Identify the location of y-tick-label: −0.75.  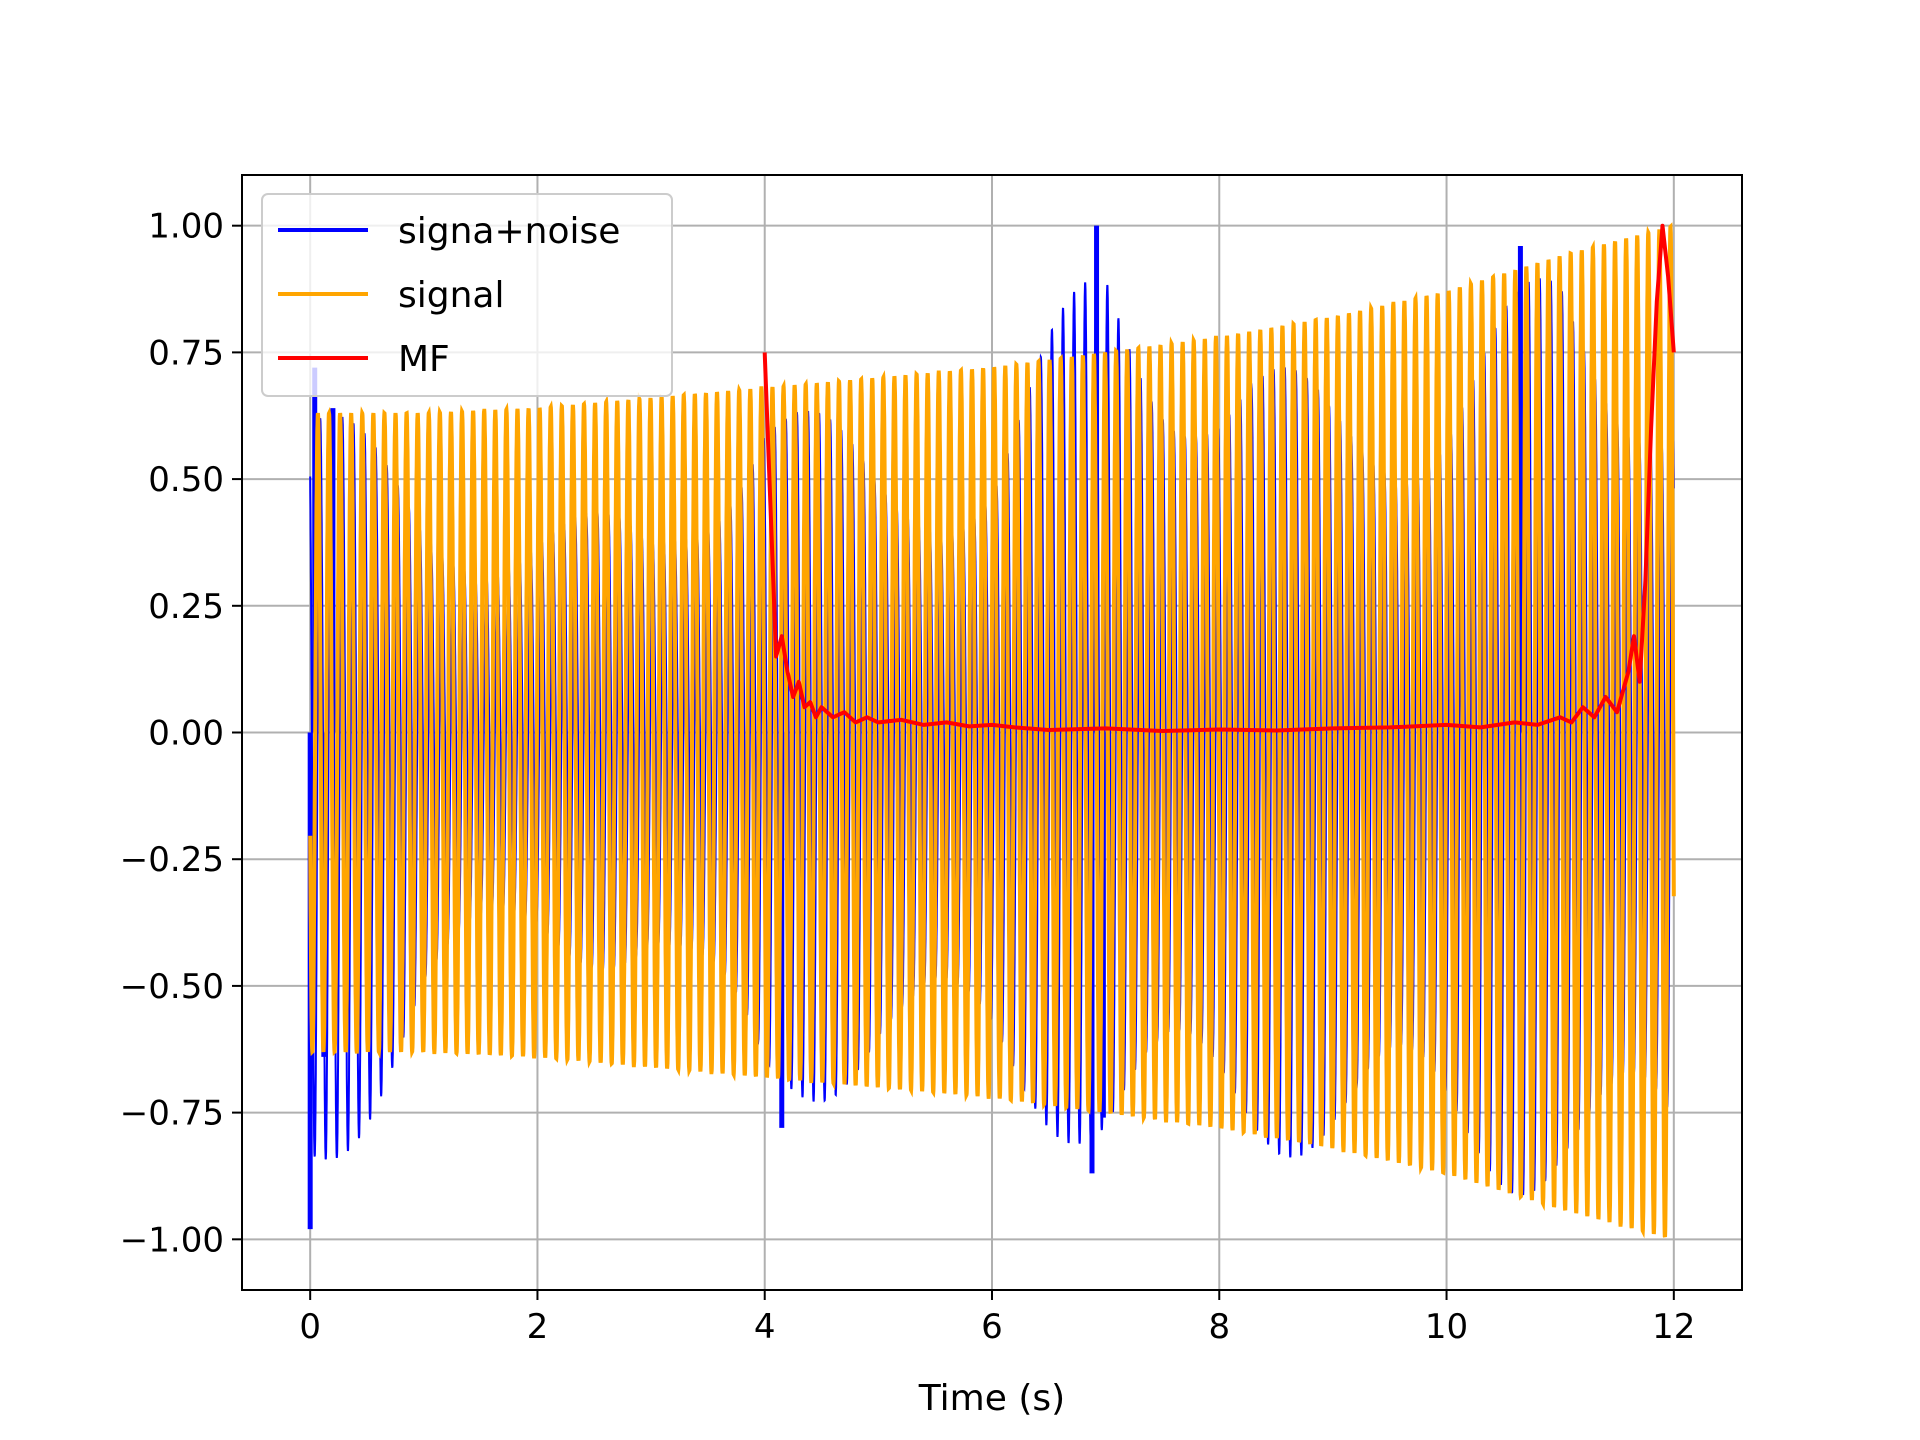
(172, 1114).